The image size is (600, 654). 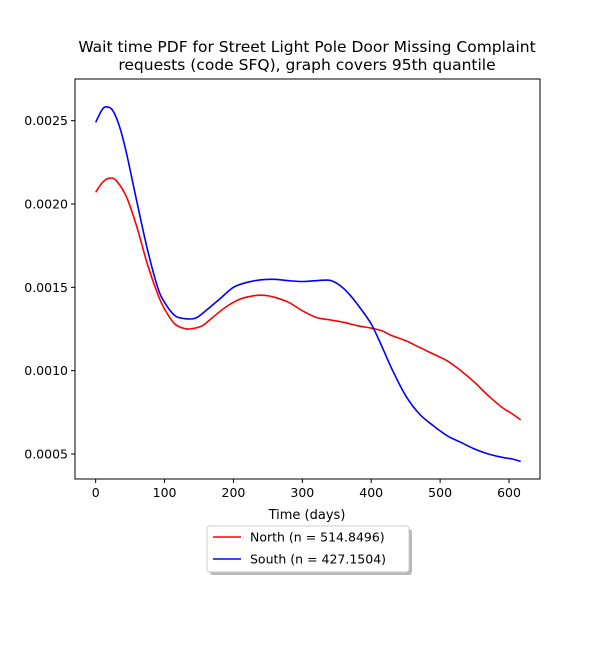 What do you see at coordinates (46, 287) in the screenshot?
I see `y-tick-label: 0.0015` at bounding box center [46, 287].